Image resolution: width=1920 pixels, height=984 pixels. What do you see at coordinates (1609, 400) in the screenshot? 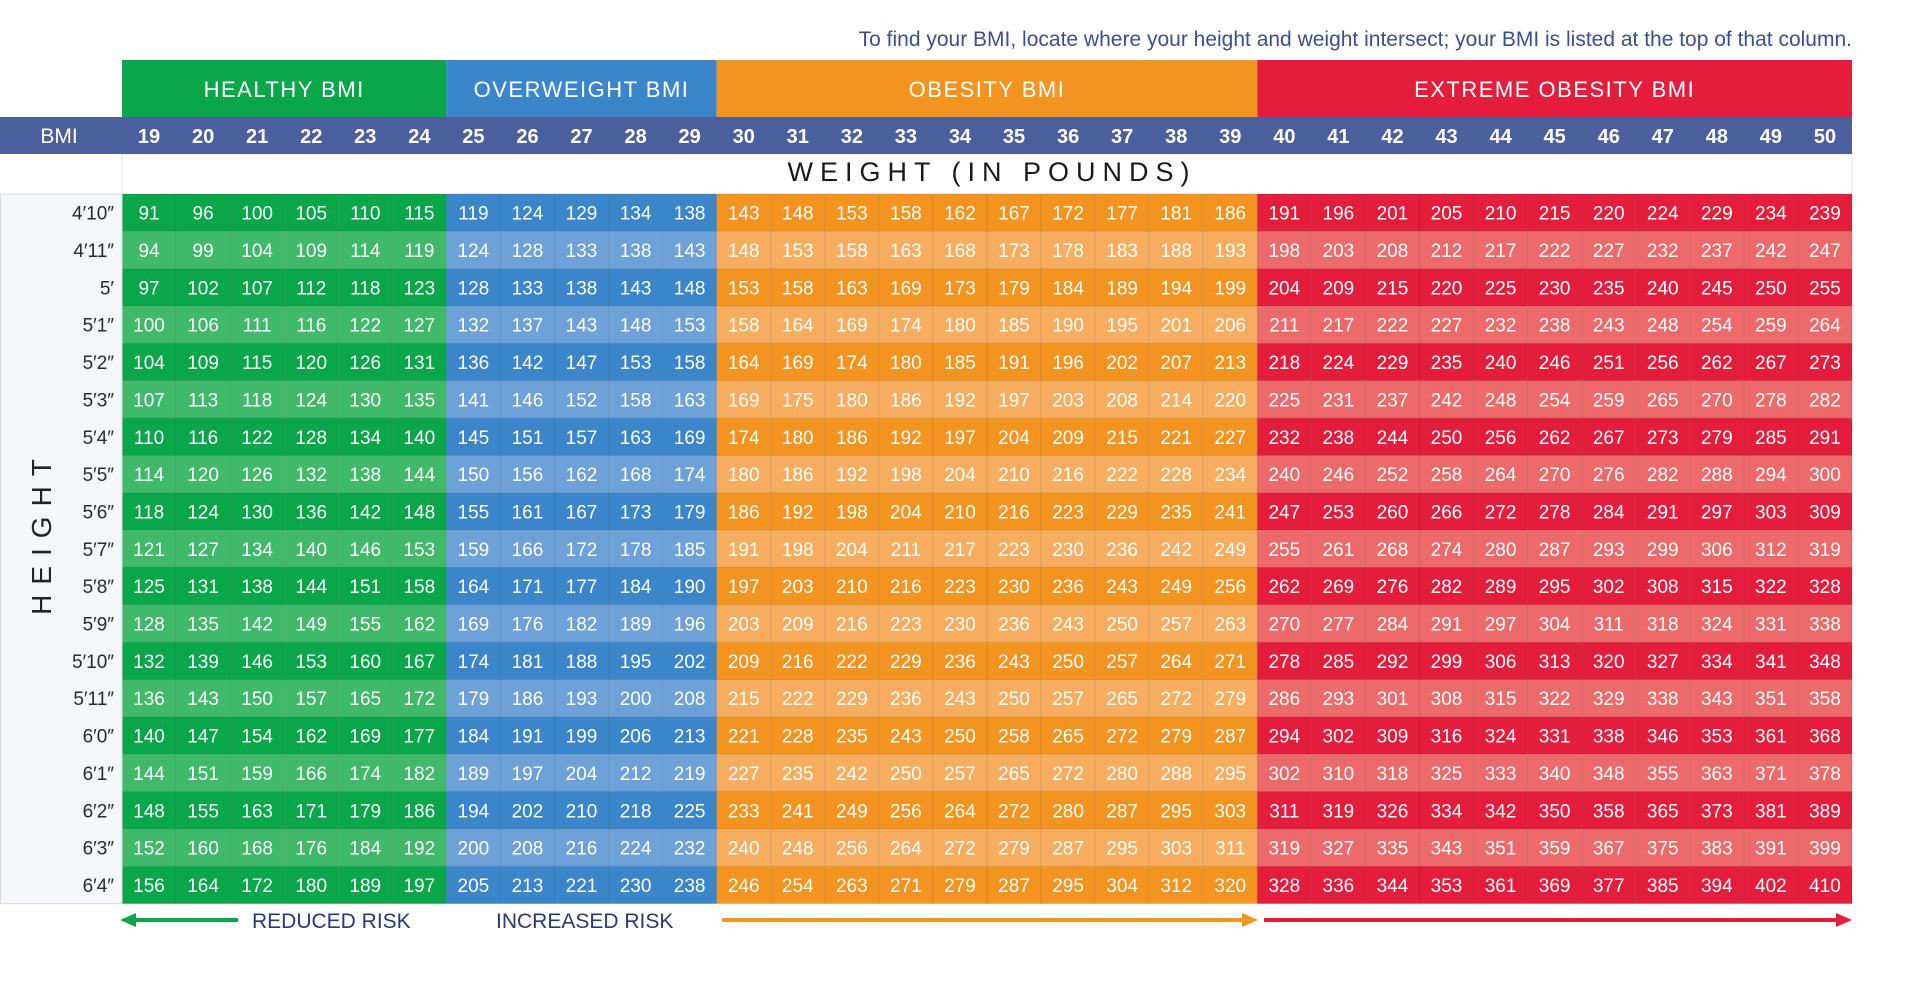
I see `weight-value: 259` at bounding box center [1609, 400].